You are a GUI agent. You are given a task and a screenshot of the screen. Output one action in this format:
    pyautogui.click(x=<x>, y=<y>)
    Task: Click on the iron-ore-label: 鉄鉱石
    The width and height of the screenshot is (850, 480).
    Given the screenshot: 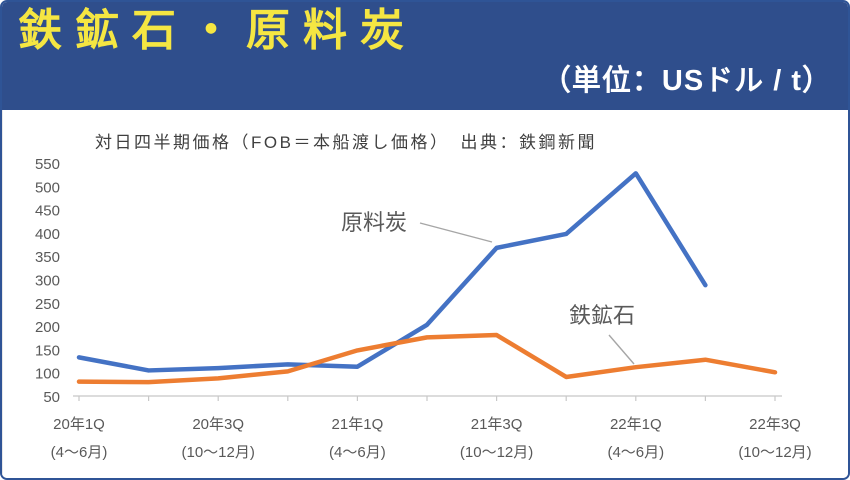 What is the action you would take?
    pyautogui.click(x=602, y=315)
    